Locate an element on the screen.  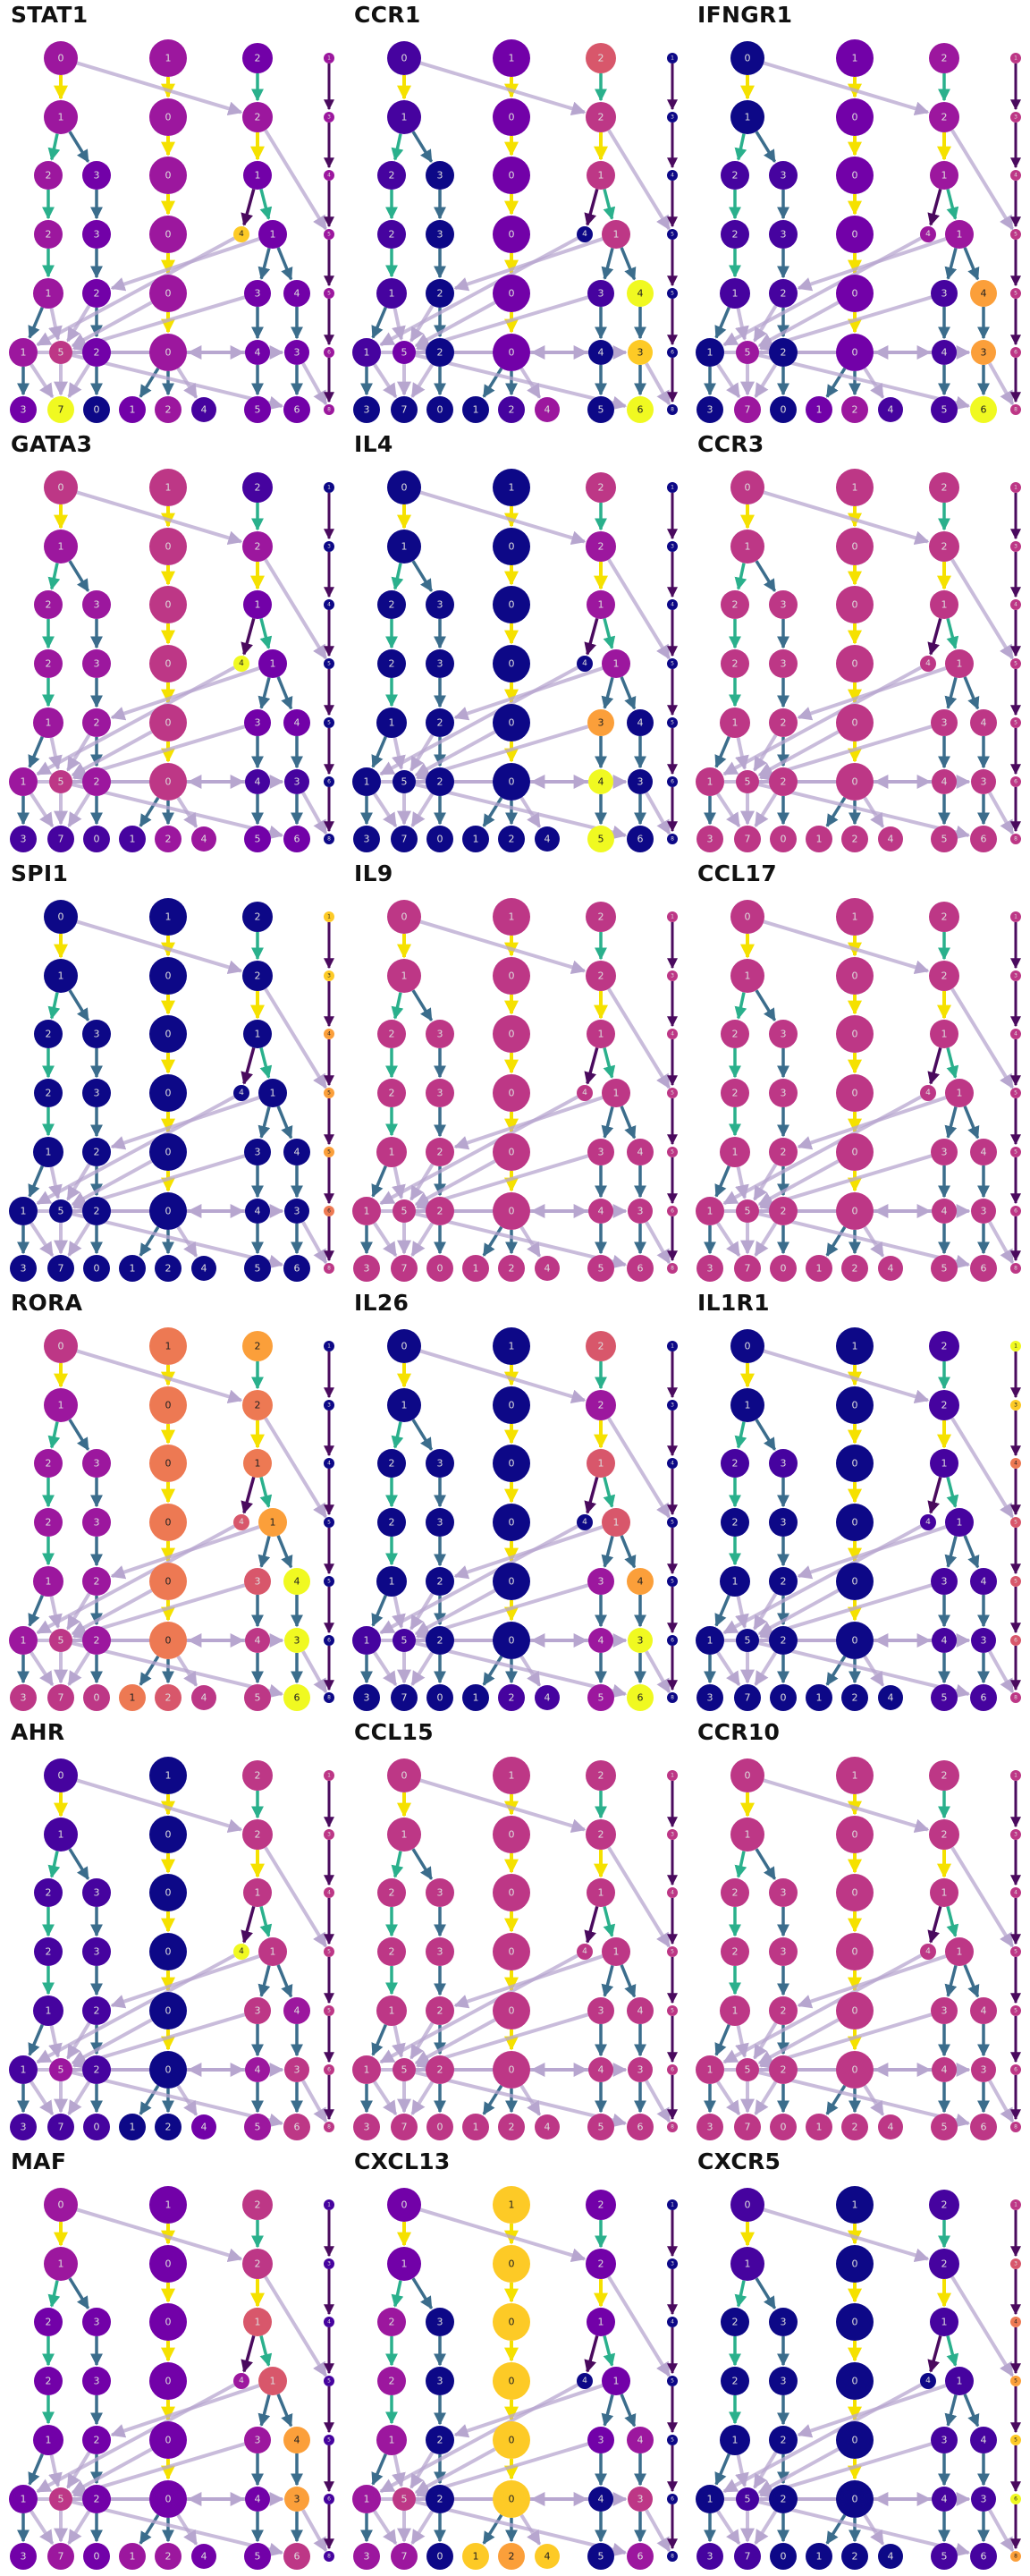
panel-title: CCL17 is located at coordinates (737, 873).